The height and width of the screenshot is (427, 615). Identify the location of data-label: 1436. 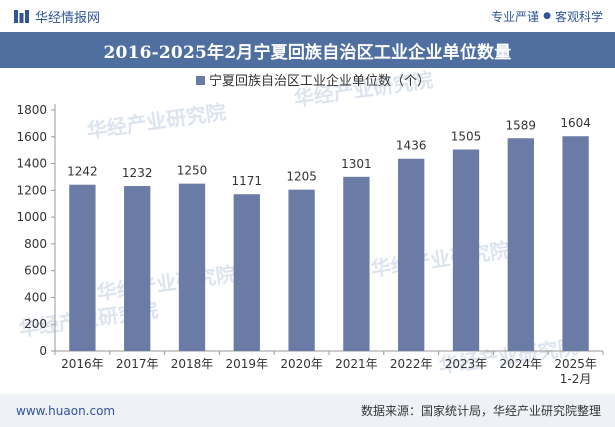
(411, 146).